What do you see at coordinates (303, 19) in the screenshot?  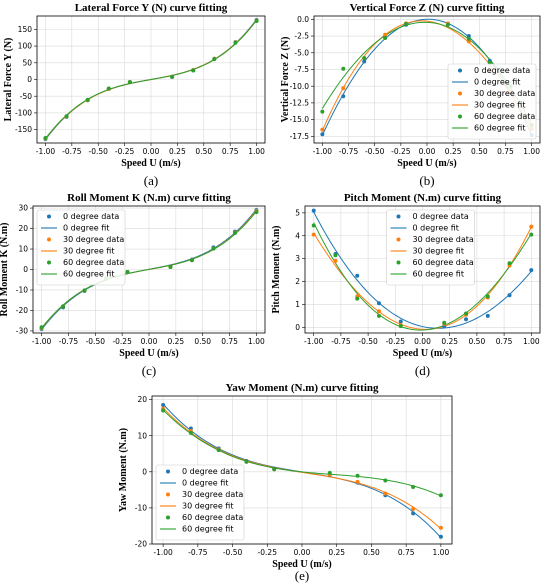 I see `y-tick-label: 0.0` at bounding box center [303, 19].